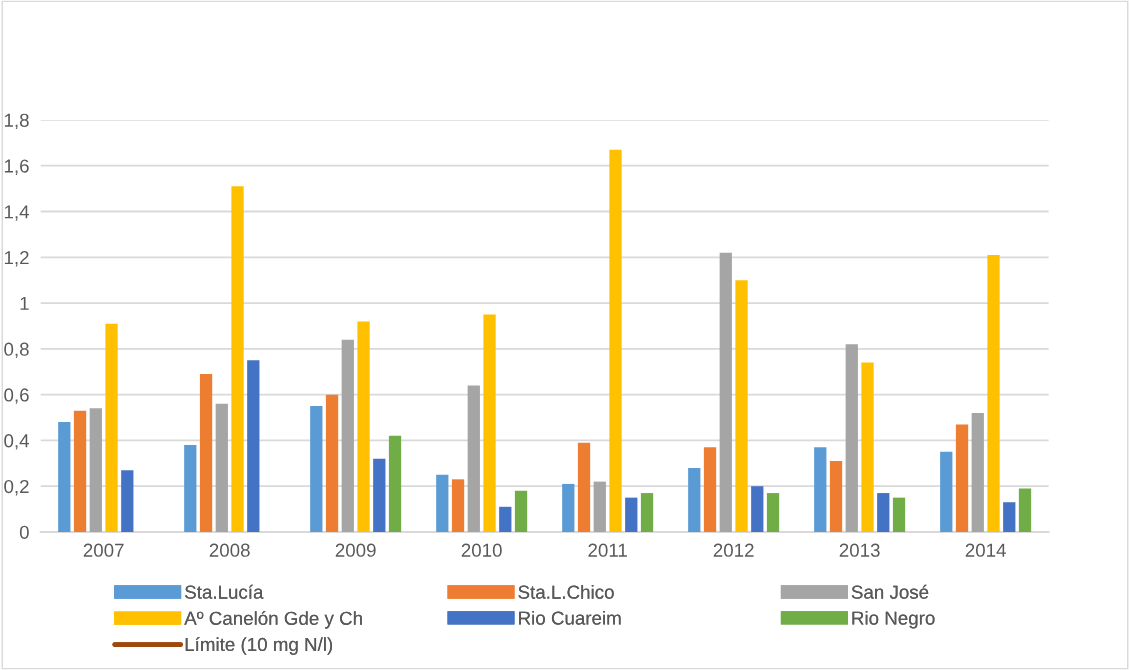  I want to click on y-tick-label: 0, so click(24, 532).